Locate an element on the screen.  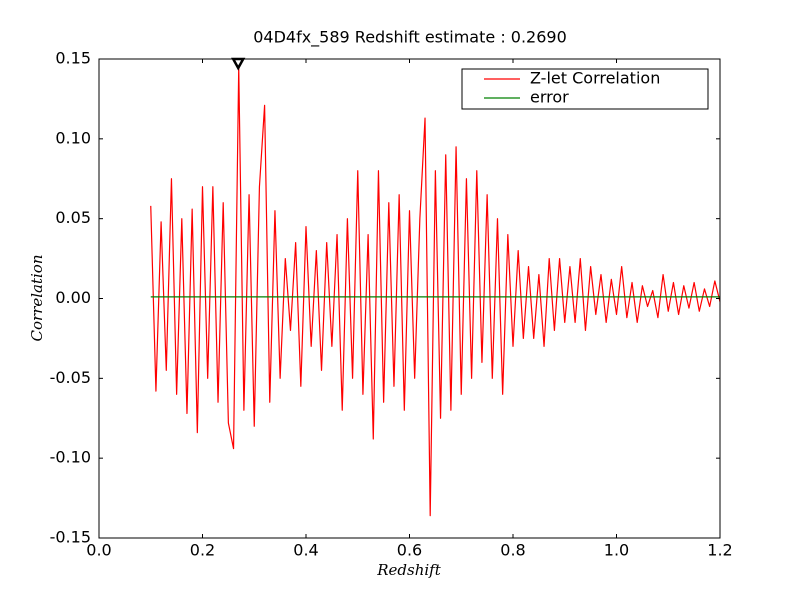
y-tick-label: 0.10 is located at coordinates (73, 137).